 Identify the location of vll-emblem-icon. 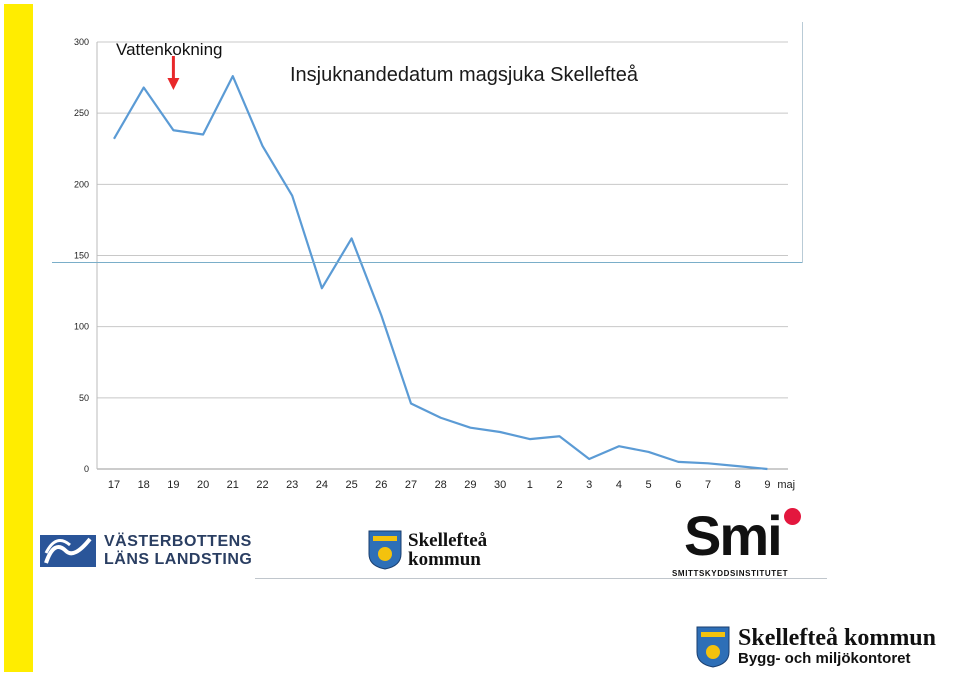
(68, 551).